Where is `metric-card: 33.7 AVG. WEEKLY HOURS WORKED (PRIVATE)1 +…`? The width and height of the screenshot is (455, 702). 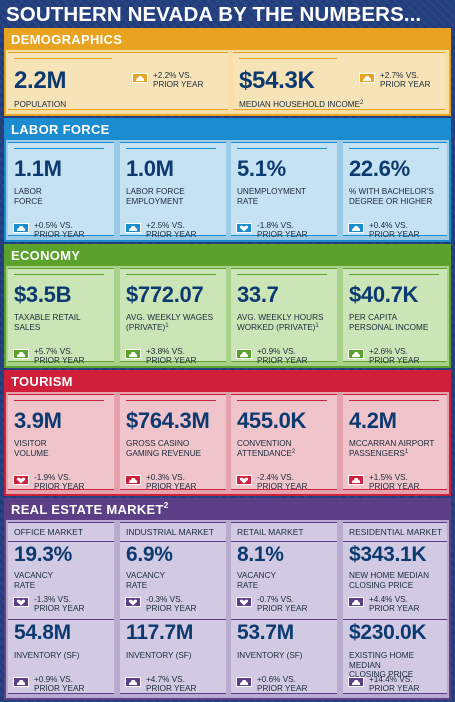
metric-card: 33.7 AVG. WEEKLY HOURS WORKED (PRIVATE)1 +… is located at coordinates (284, 316).